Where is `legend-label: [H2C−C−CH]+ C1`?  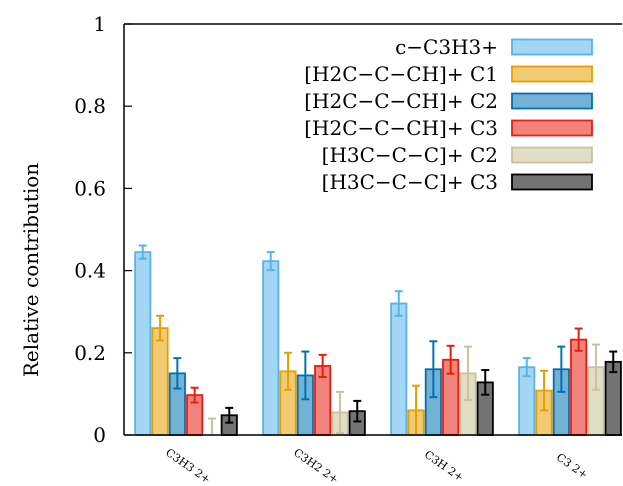
legend-label: [H2C−C−CH]+ C1 is located at coordinates (401, 74).